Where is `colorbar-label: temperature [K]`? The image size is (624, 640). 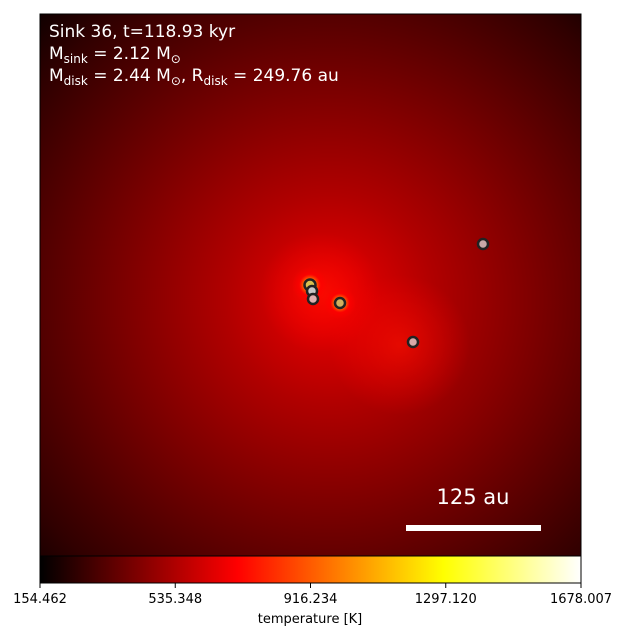 colorbar-label: temperature [K] is located at coordinates (310, 619).